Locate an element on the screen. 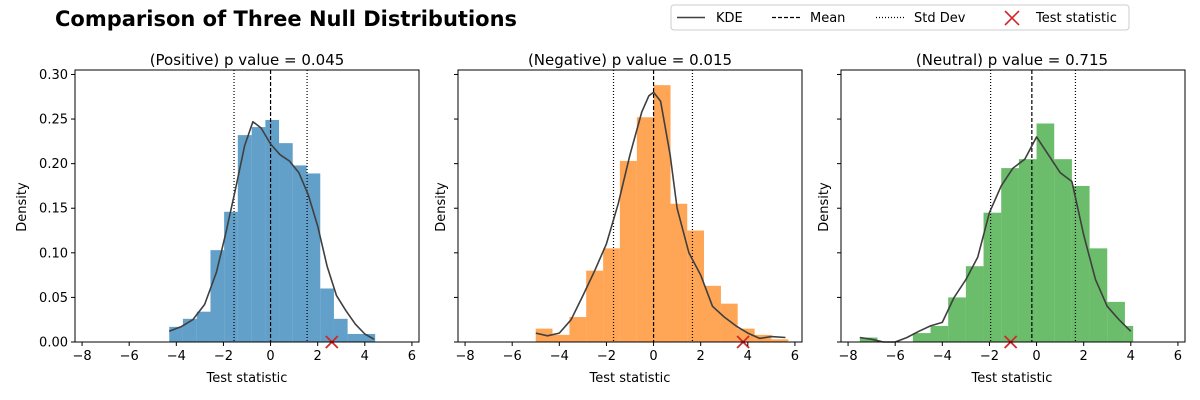  y-tick-label: 0.25 is located at coordinates (53, 120).